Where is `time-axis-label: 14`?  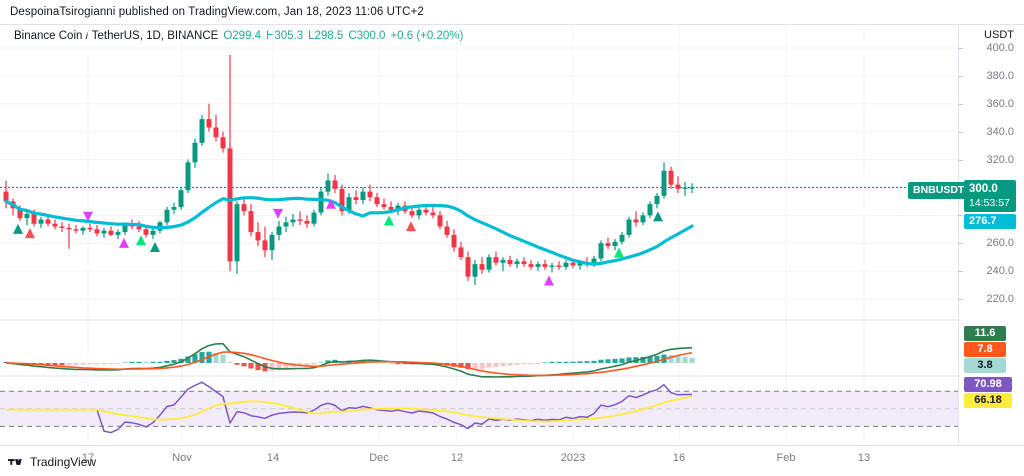
time-axis-label: 14 is located at coordinates (273, 458).